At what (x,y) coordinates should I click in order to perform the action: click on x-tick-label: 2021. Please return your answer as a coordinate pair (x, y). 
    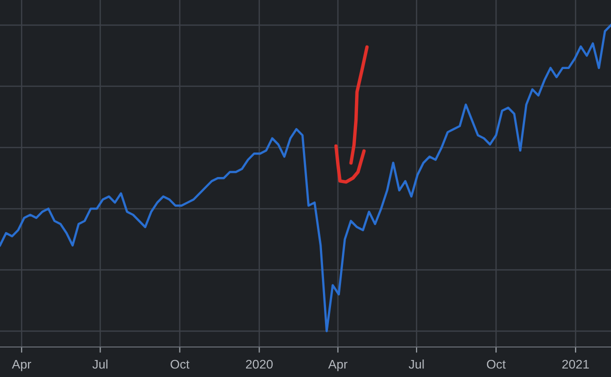
    Looking at the image, I should click on (575, 364).